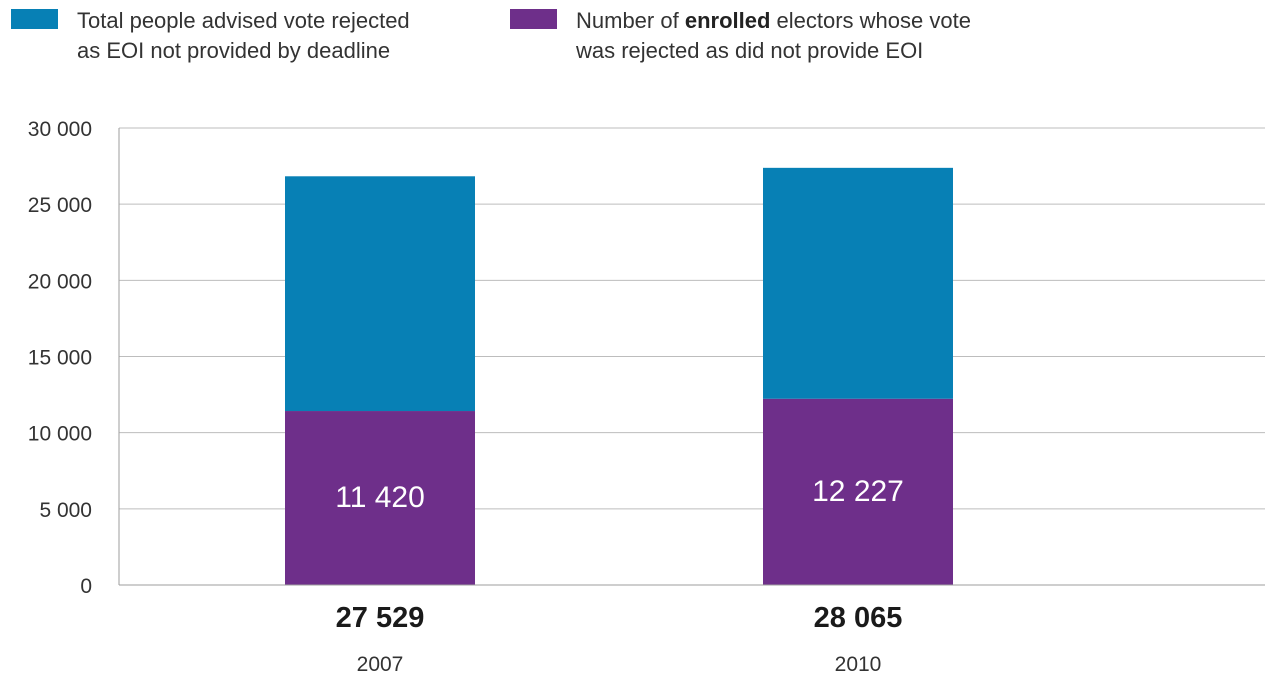  What do you see at coordinates (60, 129) in the screenshot?
I see `y-tick-label: 30 000` at bounding box center [60, 129].